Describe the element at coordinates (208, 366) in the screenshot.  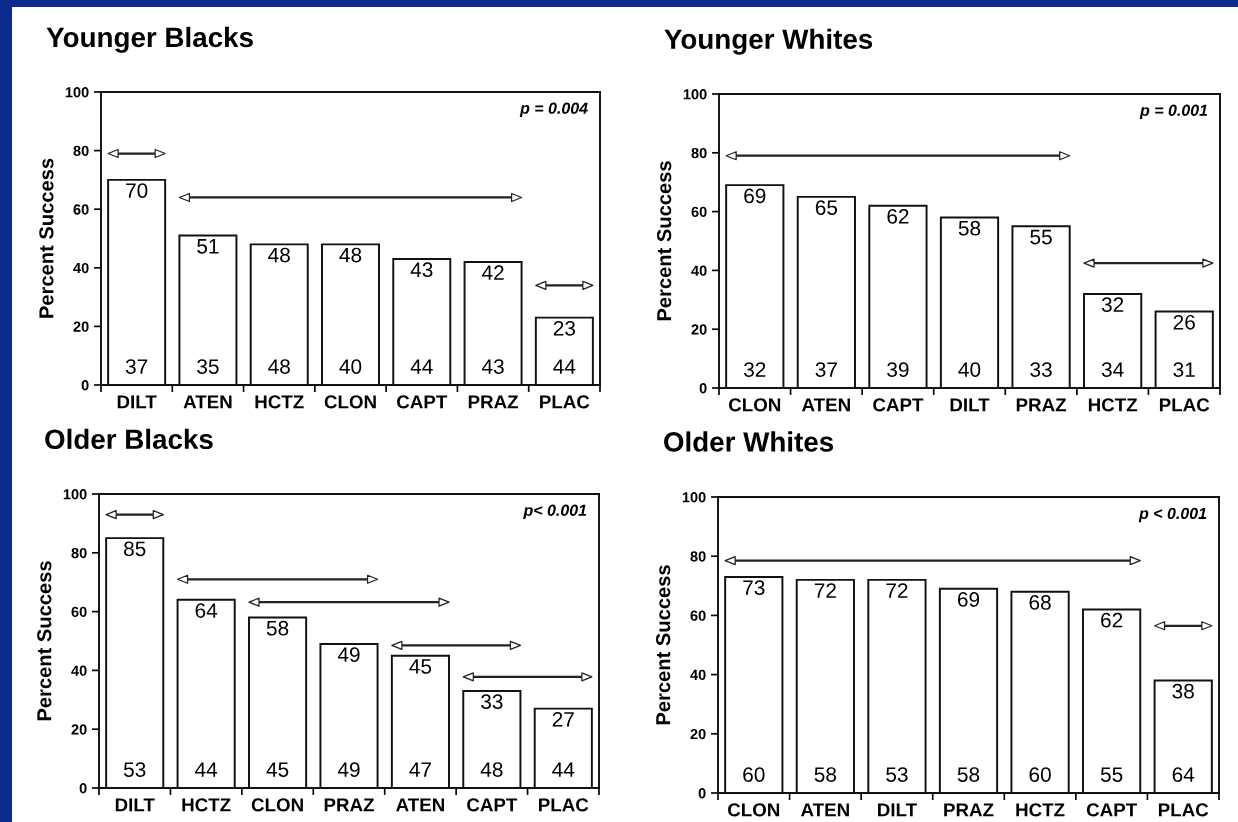
I see `annotation: 35` at that location.